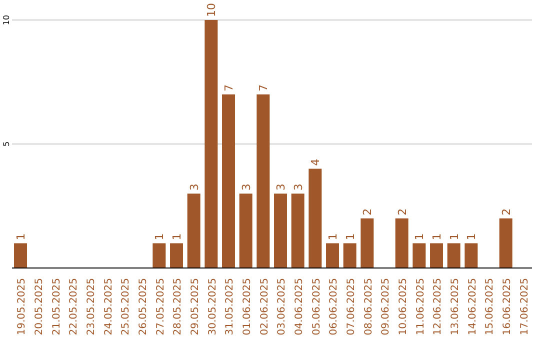 The height and width of the screenshot is (340, 540). I want to click on x-tick-label: 03.06.2025, so click(282, 307).